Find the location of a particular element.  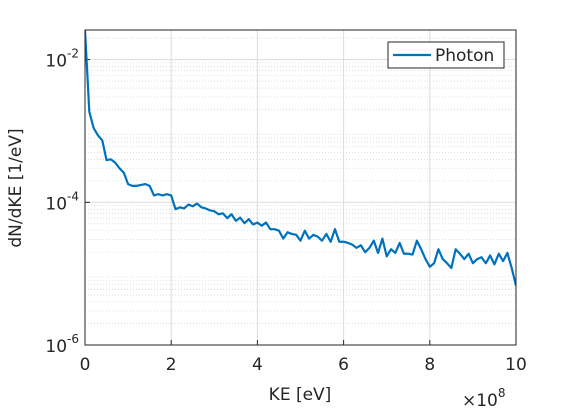

y-tick-label: 10⁻⁶ is located at coordinates (62, 345).